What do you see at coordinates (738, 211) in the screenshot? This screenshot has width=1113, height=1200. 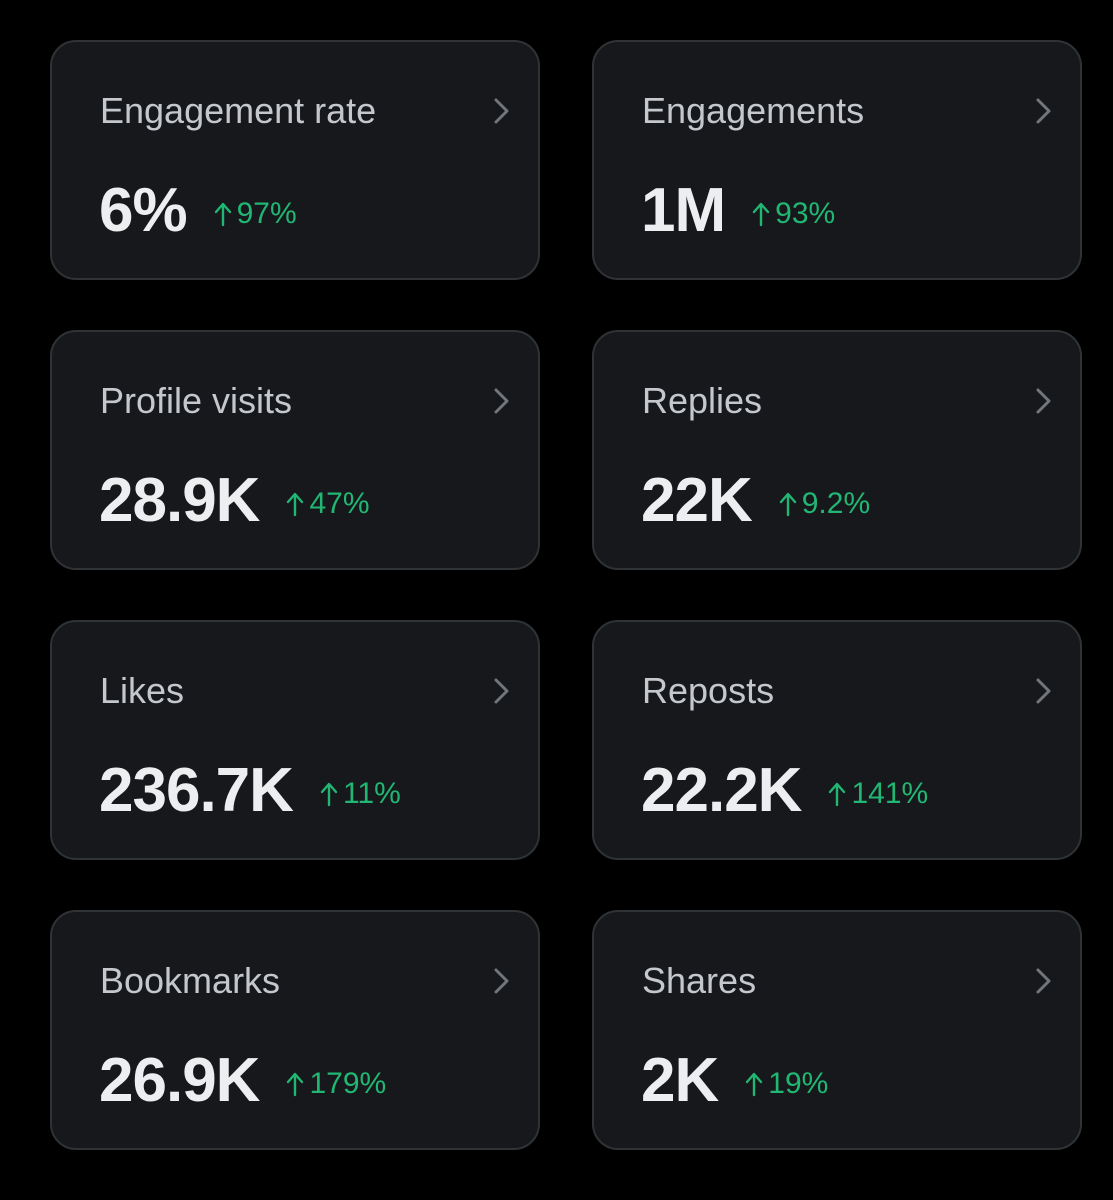 I see `metric-value-row: 1M 93%` at bounding box center [738, 211].